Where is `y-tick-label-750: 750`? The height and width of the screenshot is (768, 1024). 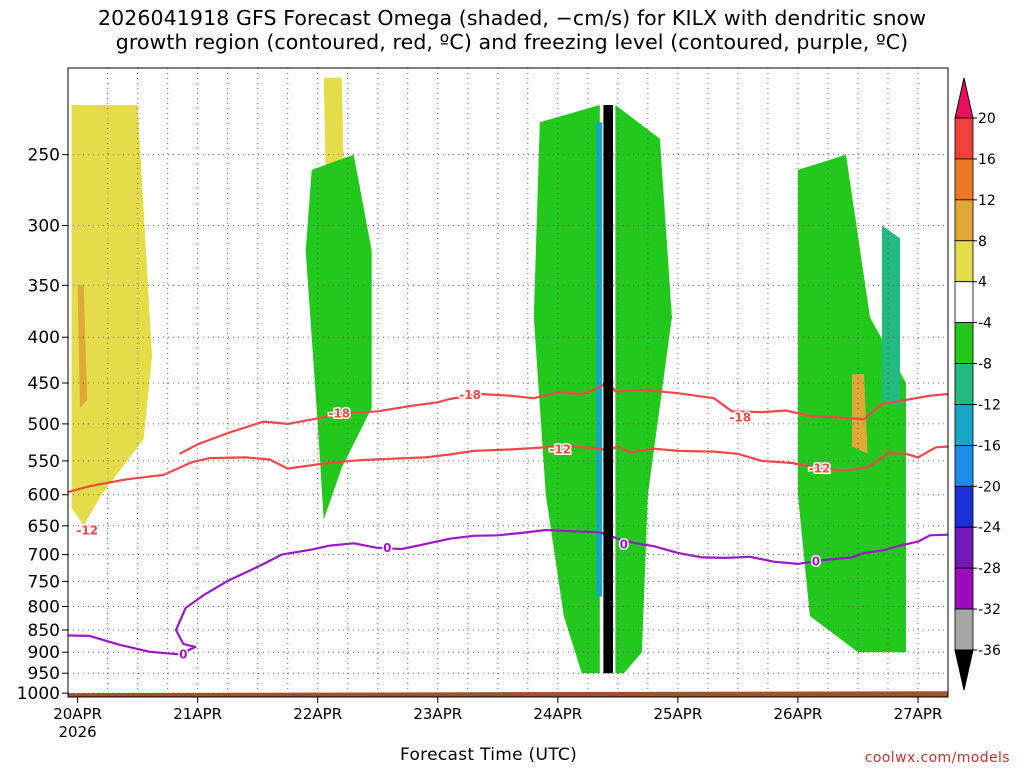
y-tick-label-750: 750 is located at coordinates (44, 582).